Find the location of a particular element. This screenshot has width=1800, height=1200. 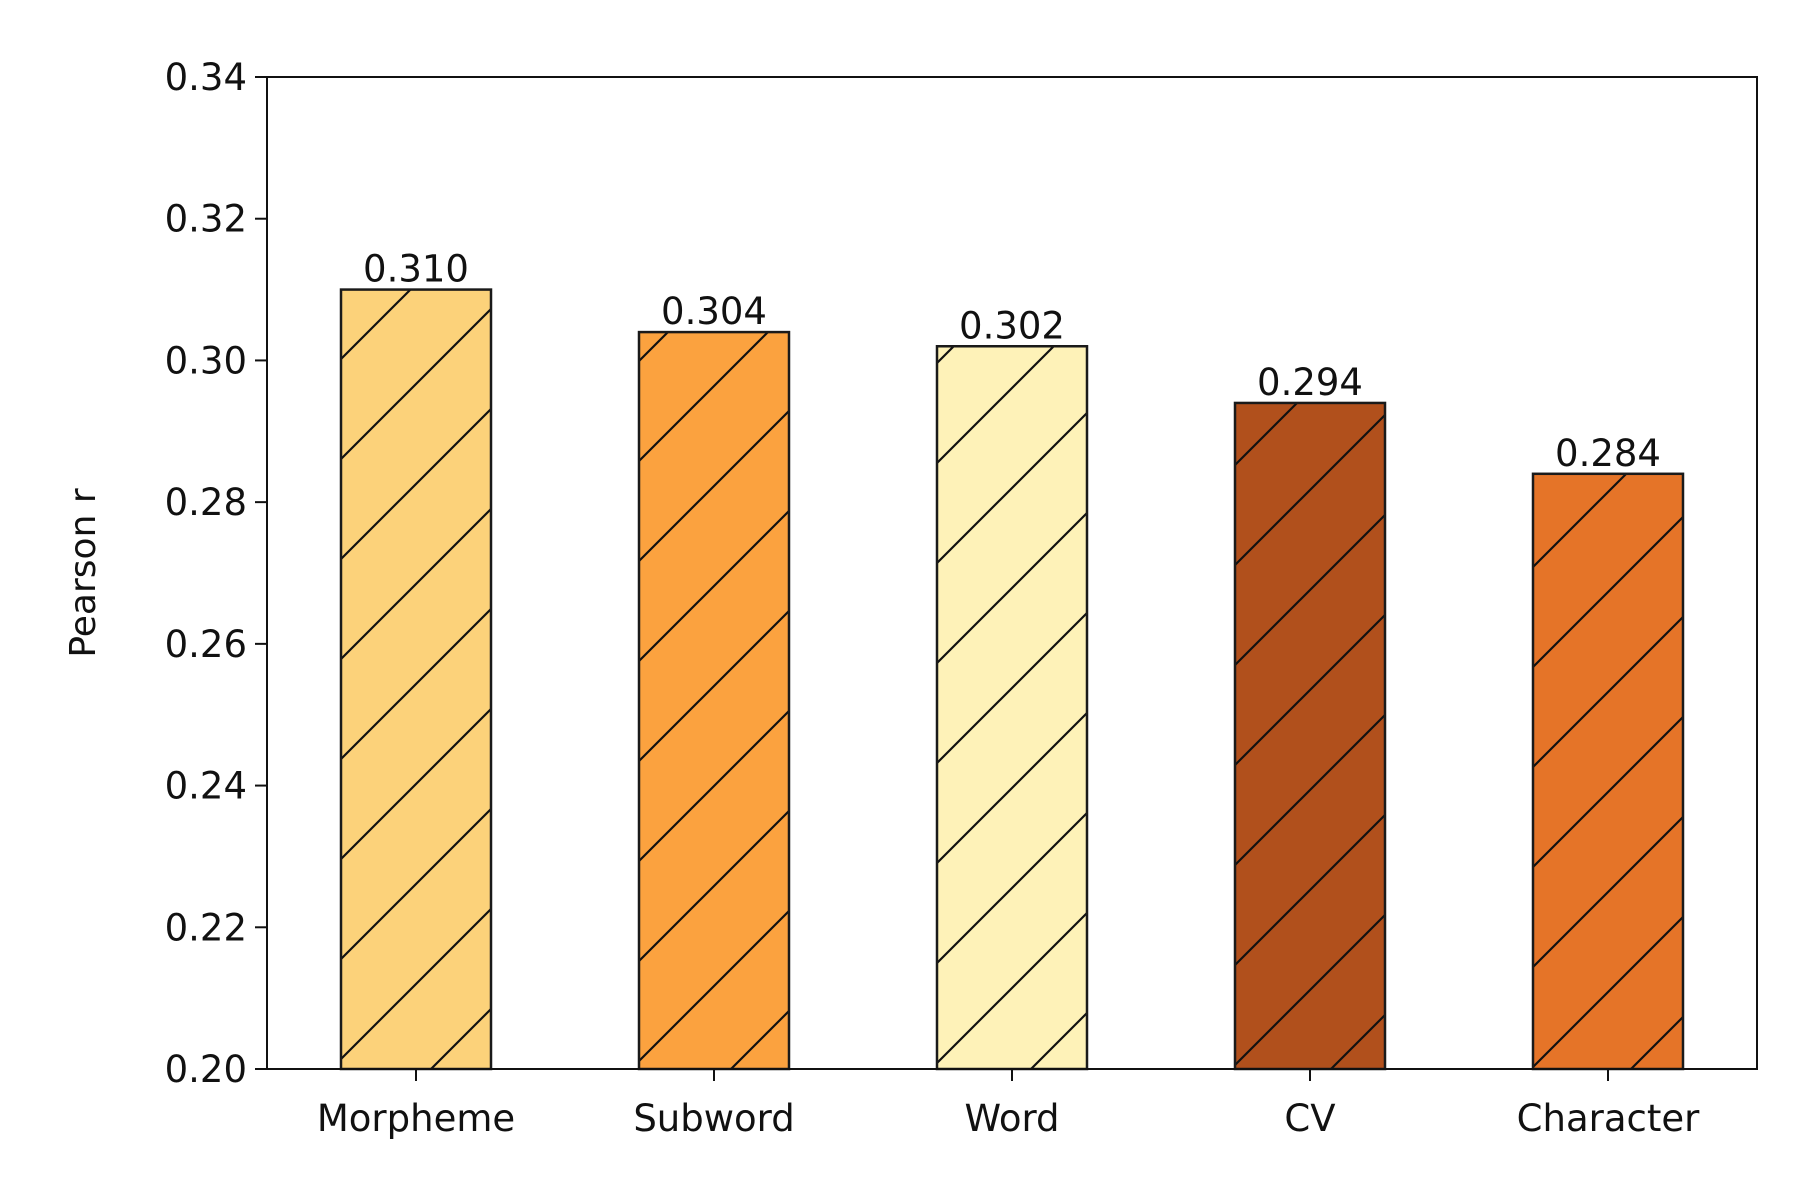

y-axis-label: Pearson r is located at coordinates (83, 572).